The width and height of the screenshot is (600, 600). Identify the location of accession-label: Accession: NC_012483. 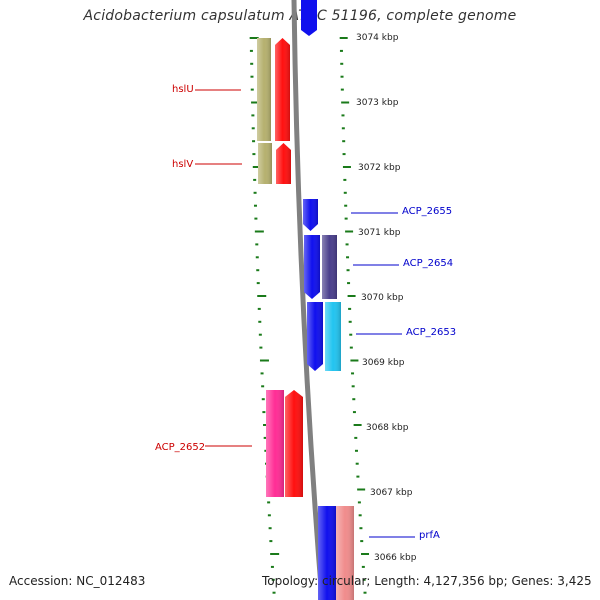
(77, 581).